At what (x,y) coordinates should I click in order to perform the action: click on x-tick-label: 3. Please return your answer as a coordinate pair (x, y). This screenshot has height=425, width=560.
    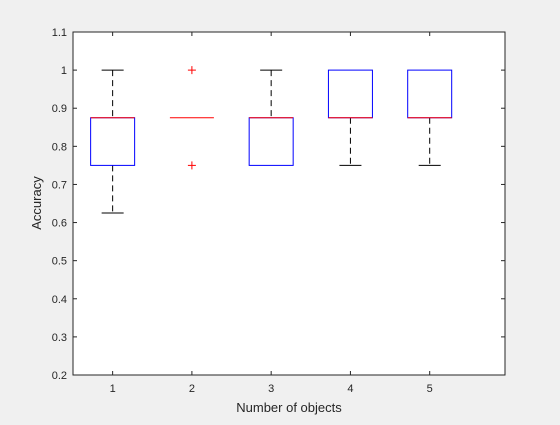
    Looking at the image, I should click on (271, 389).